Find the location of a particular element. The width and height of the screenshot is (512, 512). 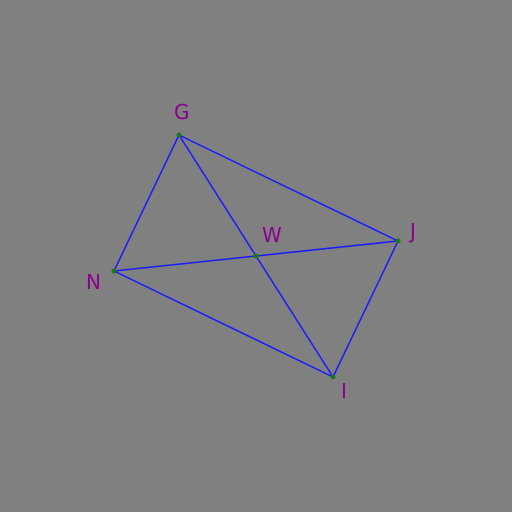

vertex-J is located at coordinates (398, 241).